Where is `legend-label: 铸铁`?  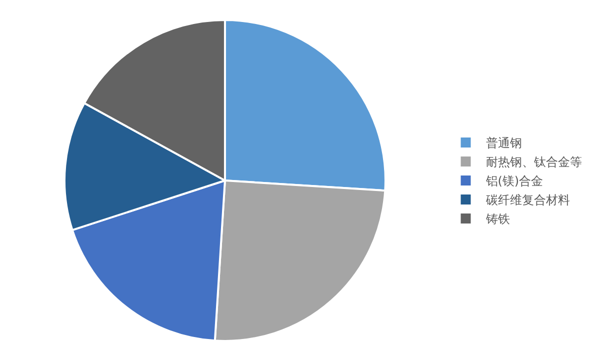
legend-label: 铸铁 is located at coordinates (497, 219).